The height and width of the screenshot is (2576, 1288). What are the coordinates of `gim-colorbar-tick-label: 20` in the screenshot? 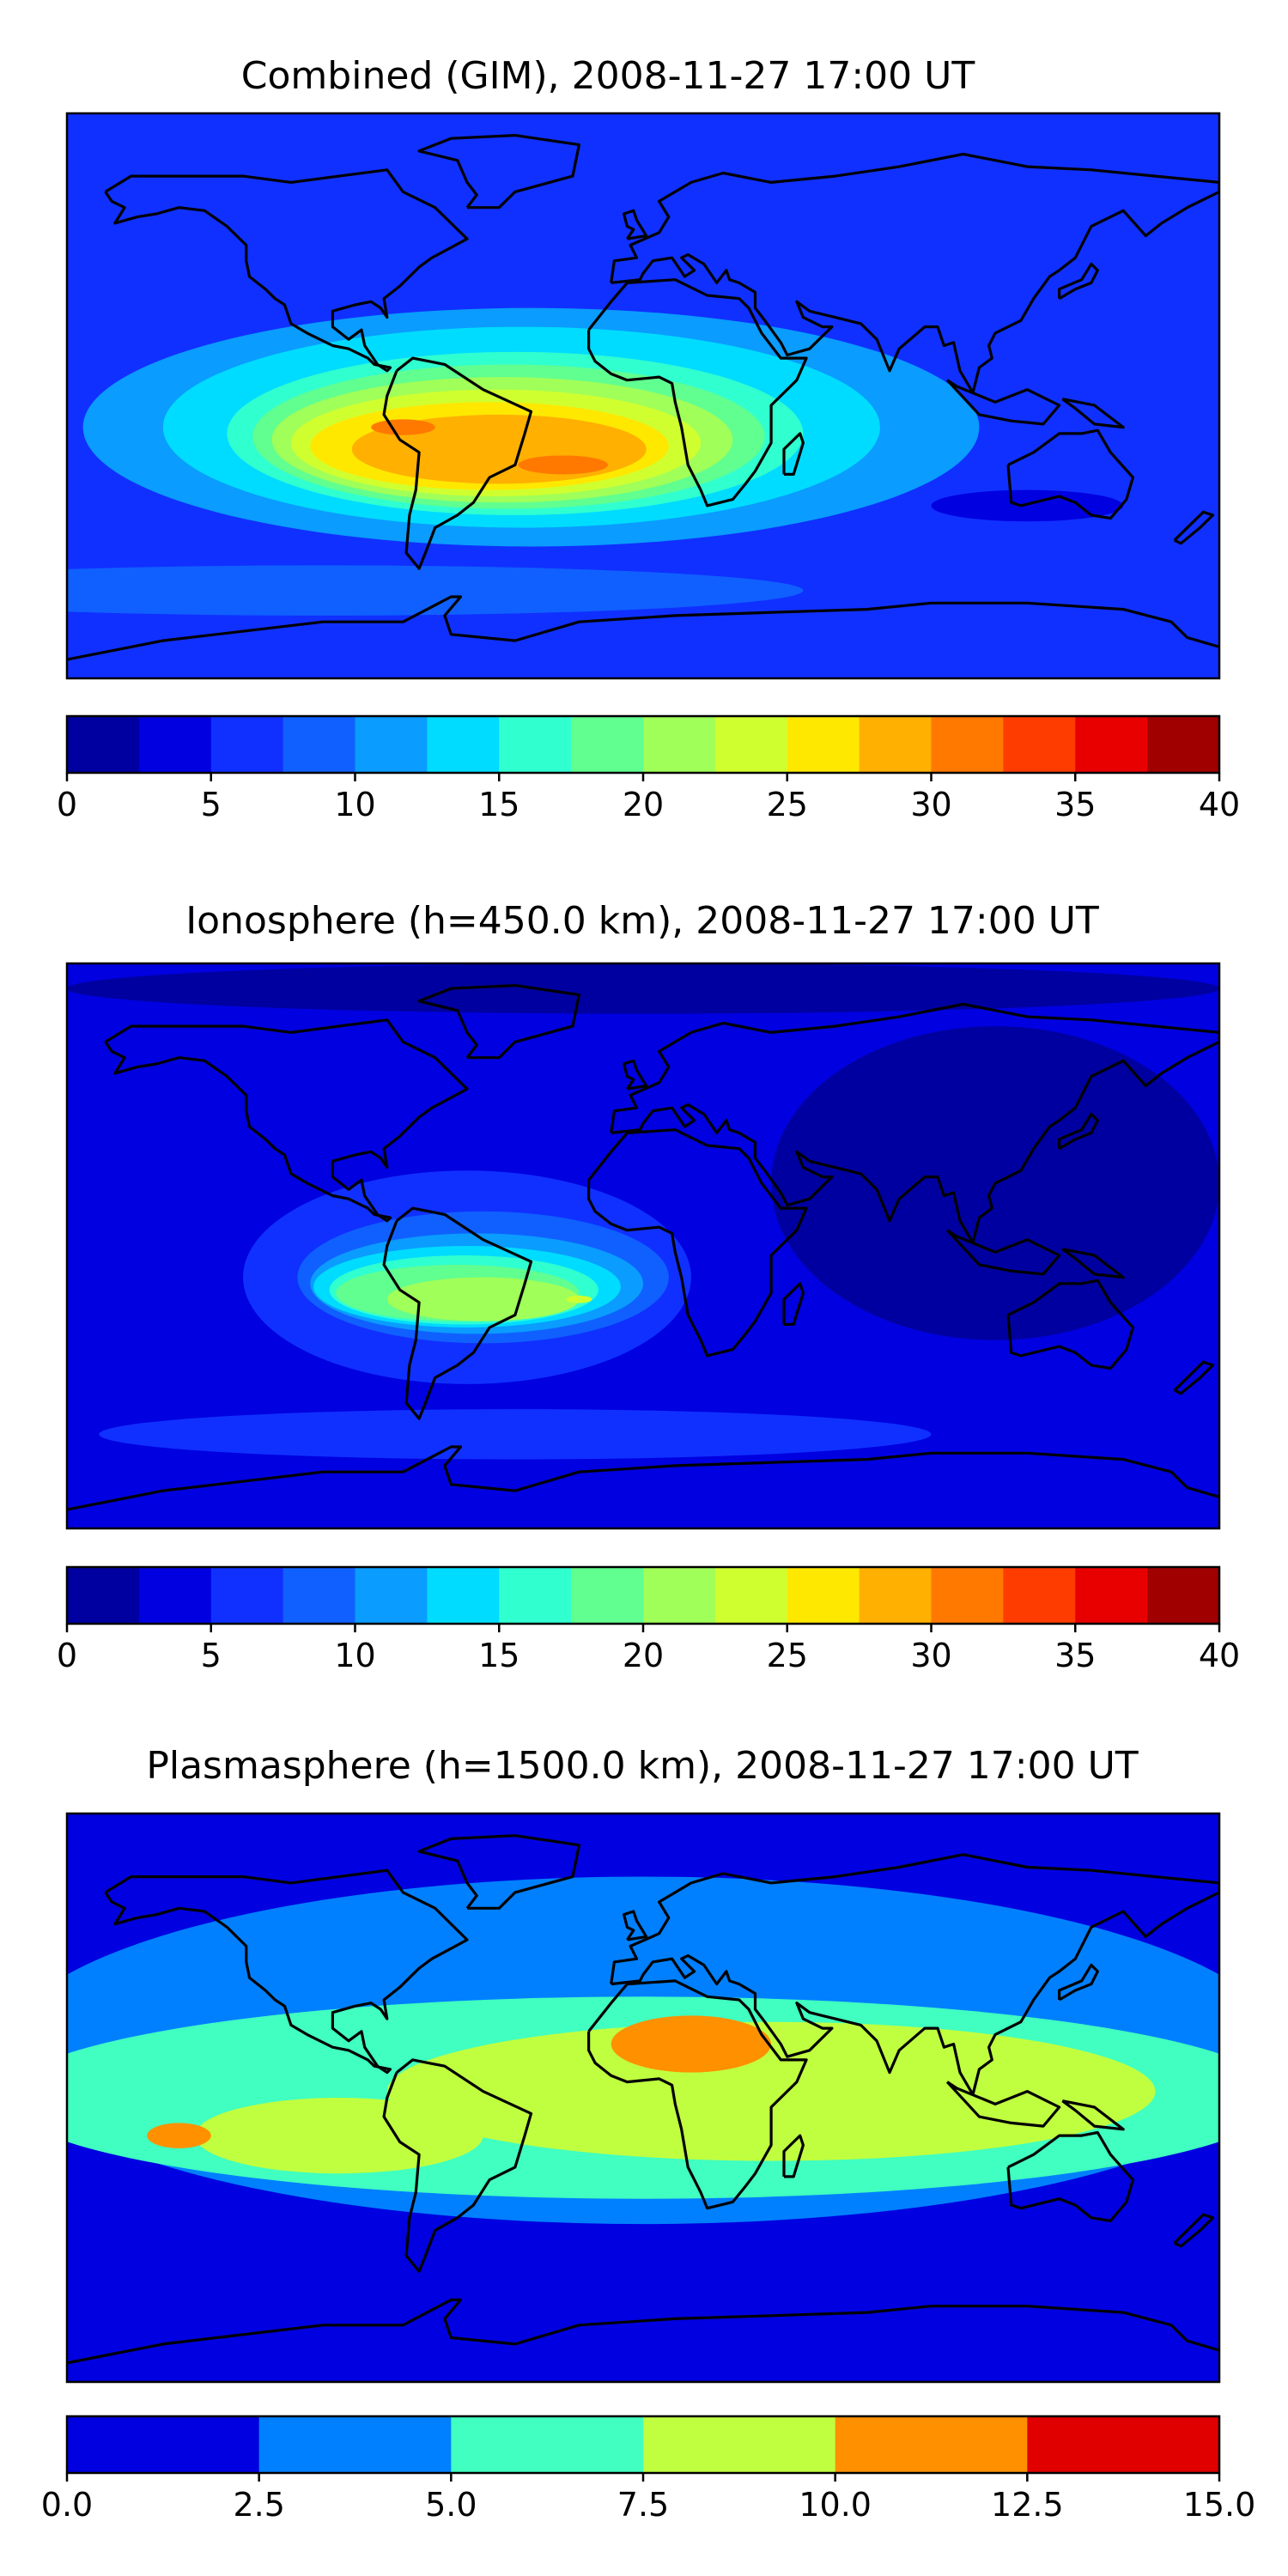 It's located at (643, 804).